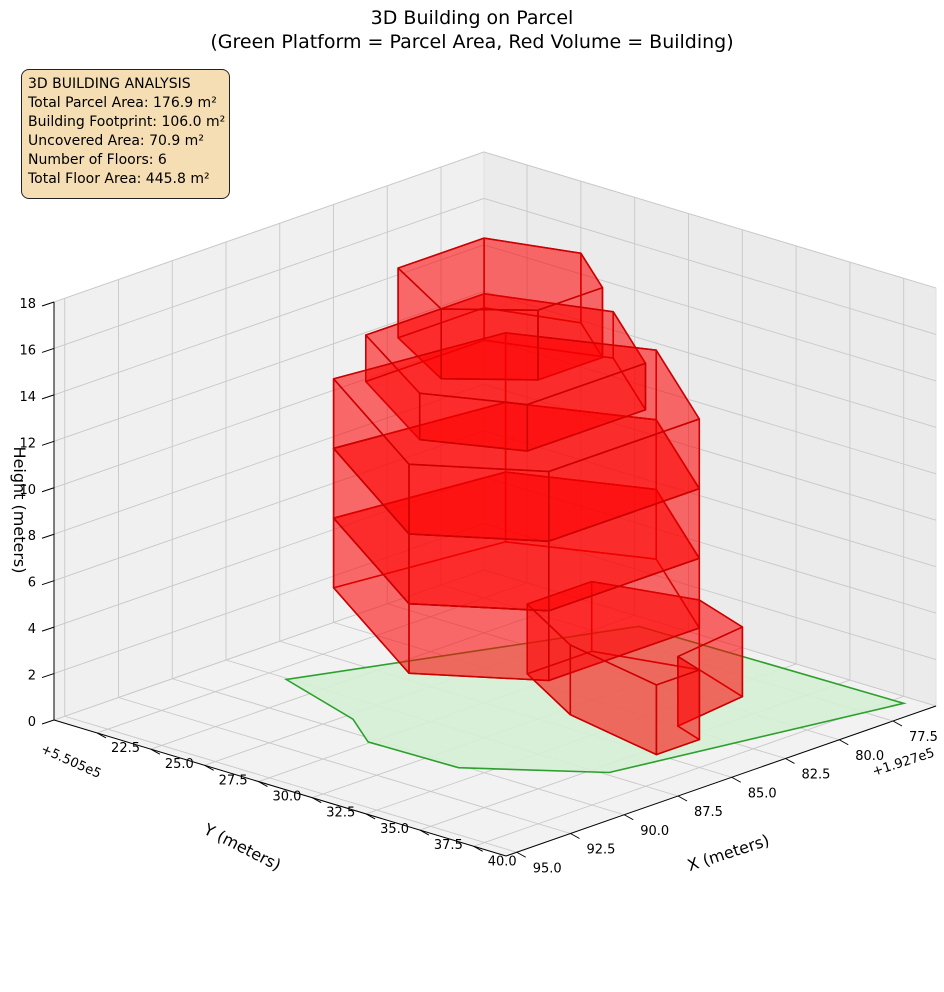 This screenshot has width=944, height=992. I want to click on y-tick-label: 85.0, so click(762, 793).